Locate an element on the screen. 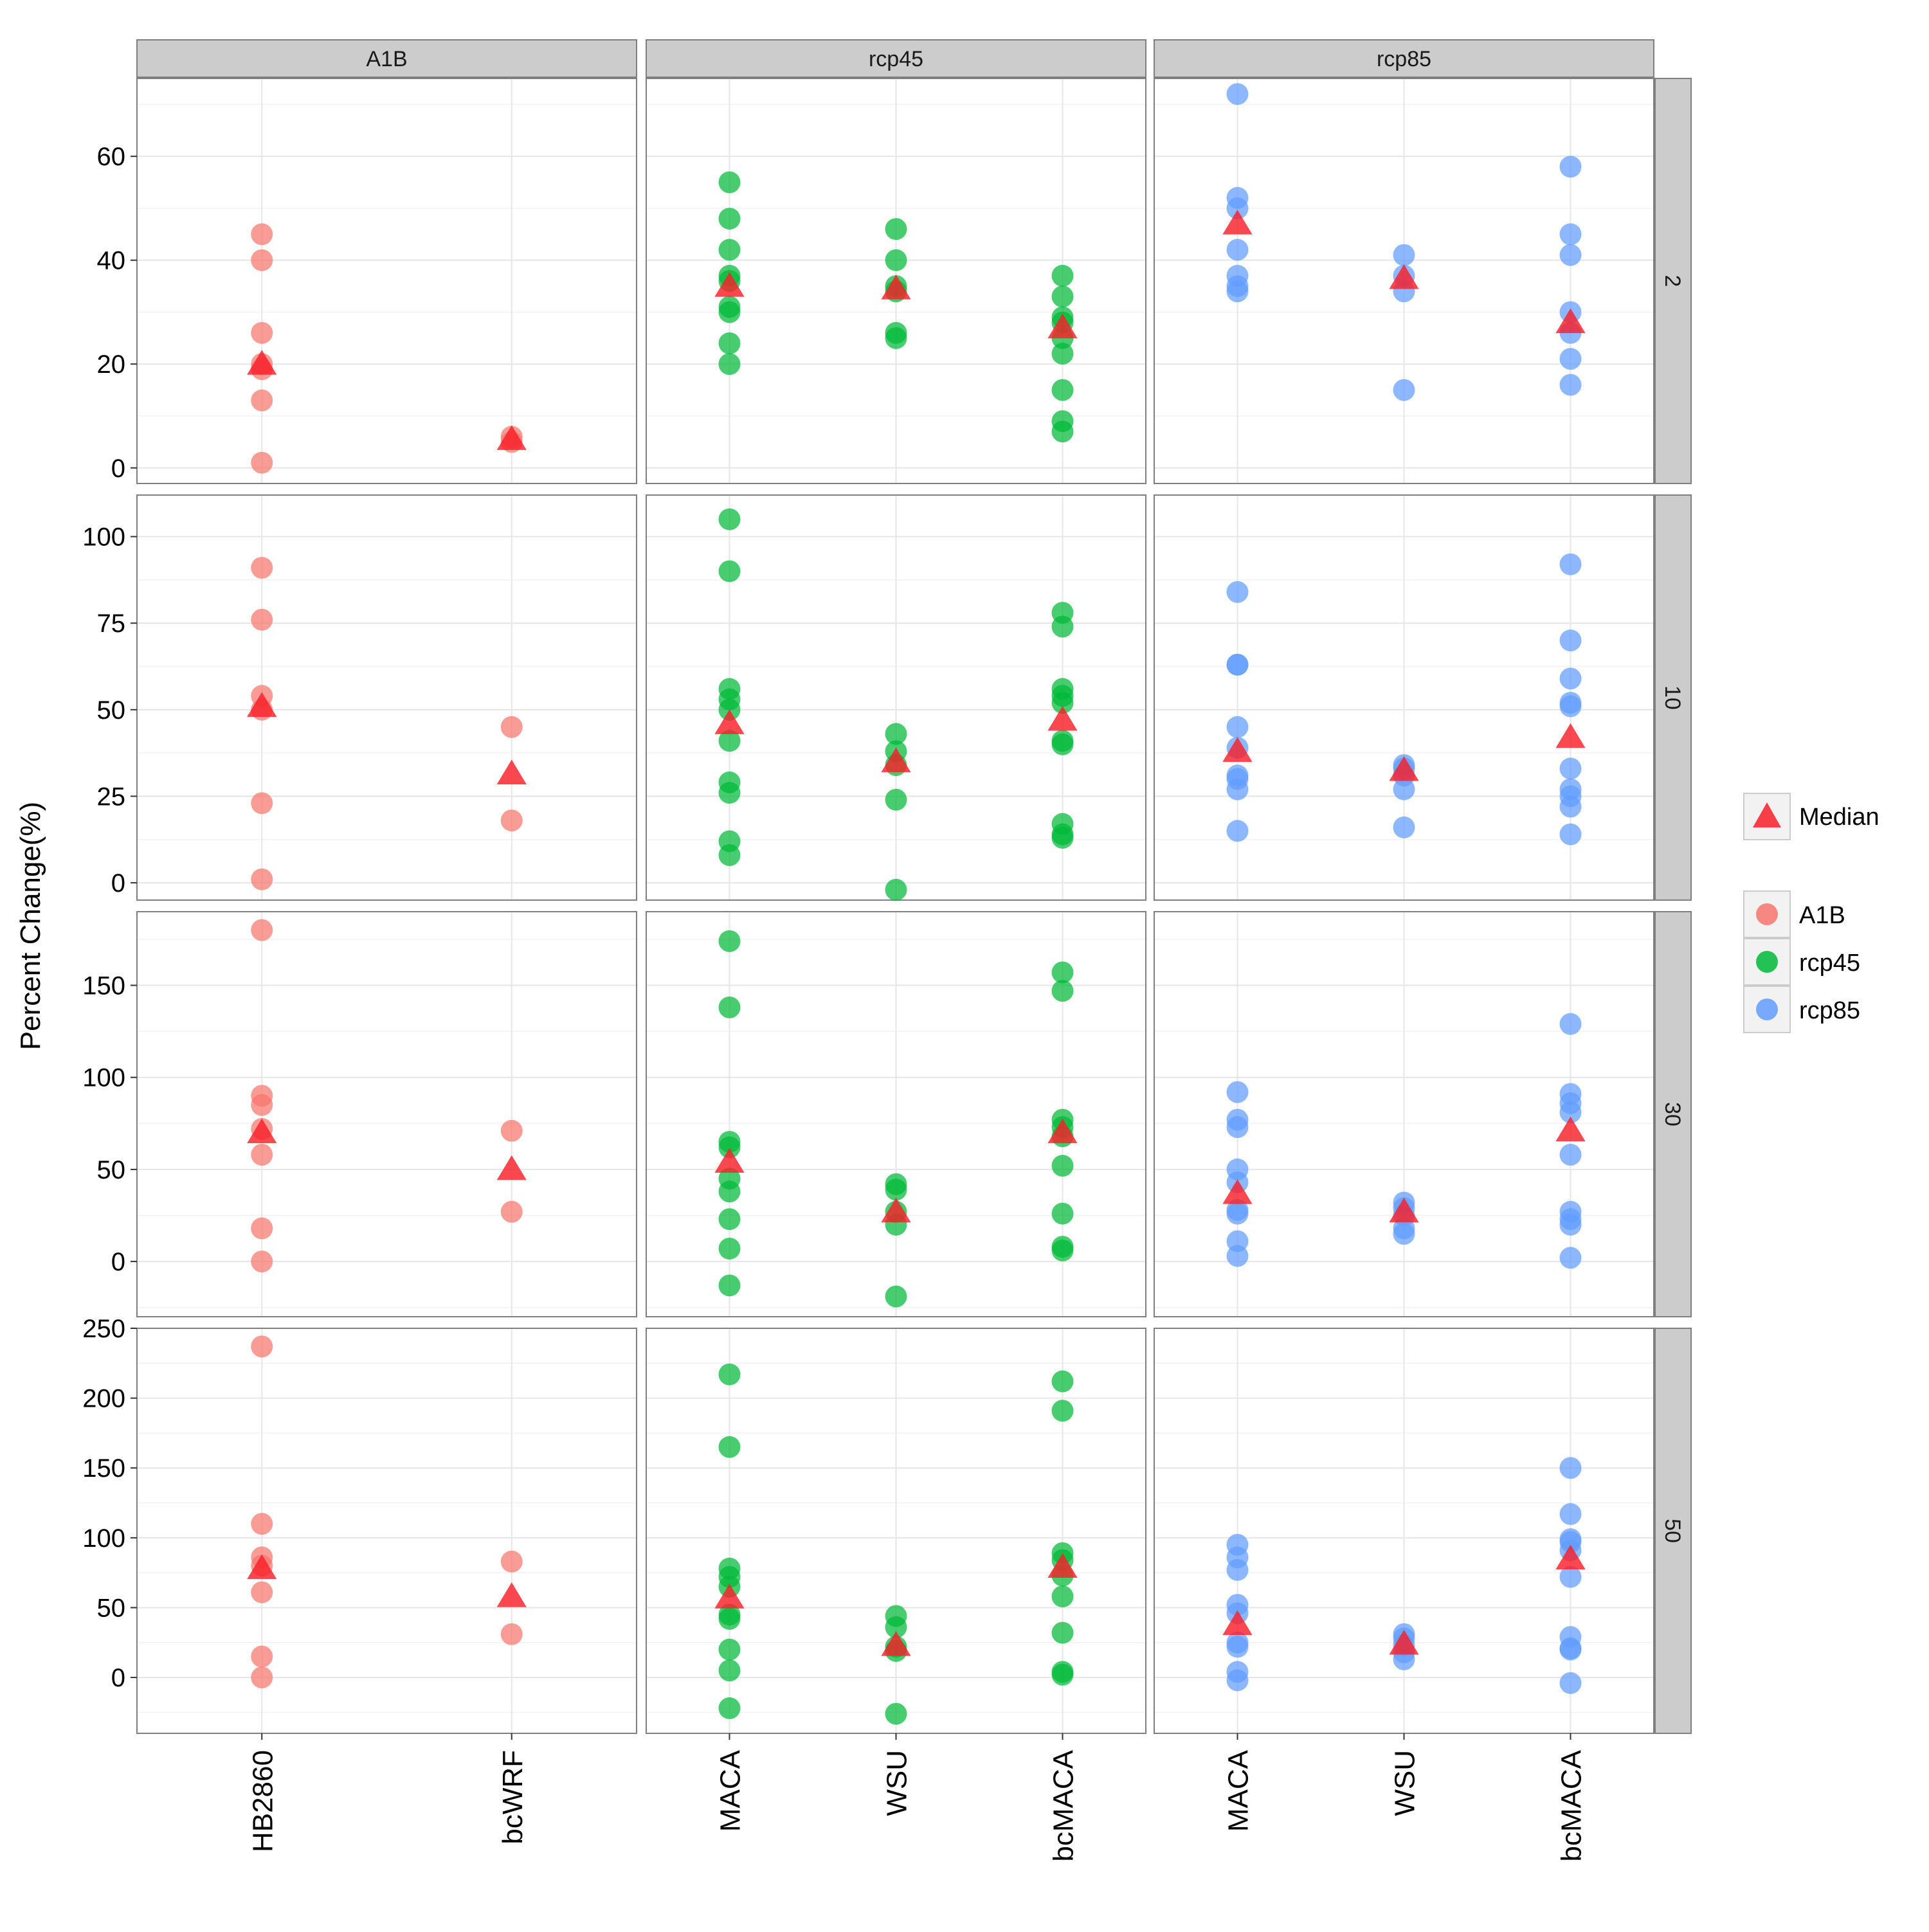  column-strip-rcp85 is located at coordinates (1404, 58).